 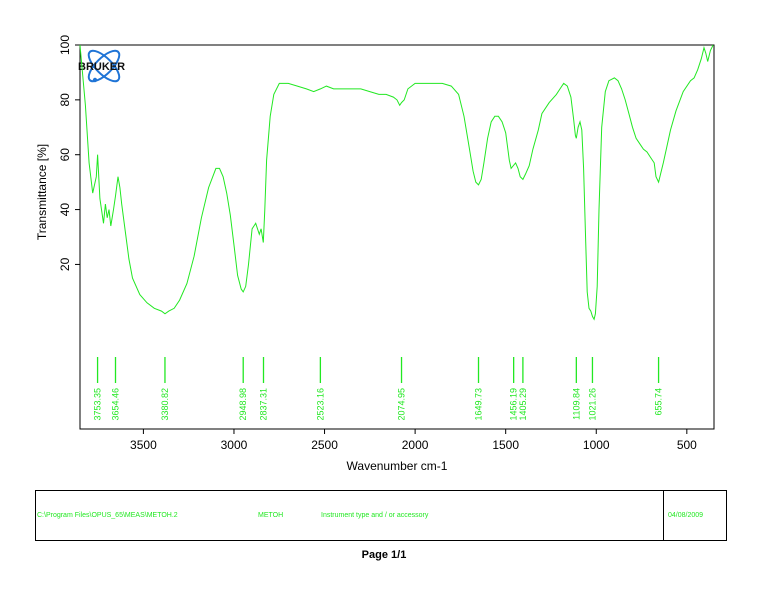 I want to click on y-tick-label: 100, so click(x=65, y=45).